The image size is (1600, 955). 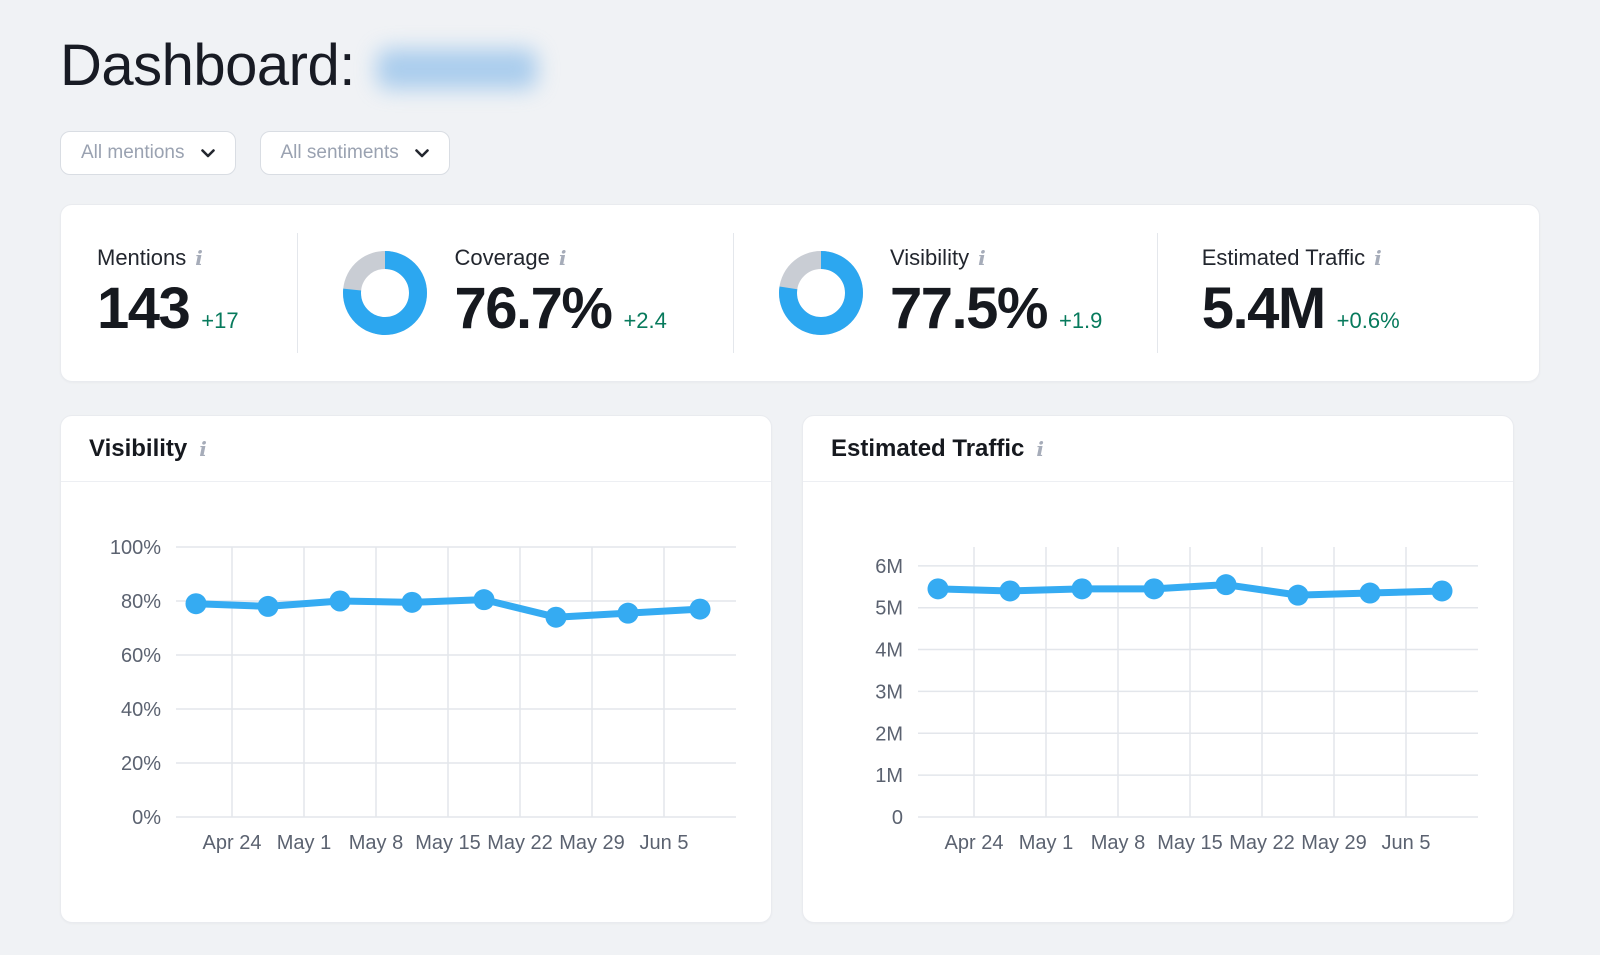 I want to click on stat-visibility-value: 77.5%, so click(x=969, y=308).